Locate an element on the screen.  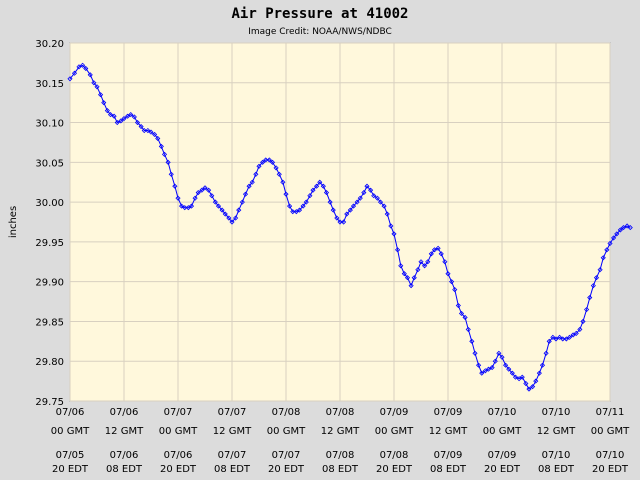
x-tick-edt-date: 07/07 is located at coordinates (286, 455).